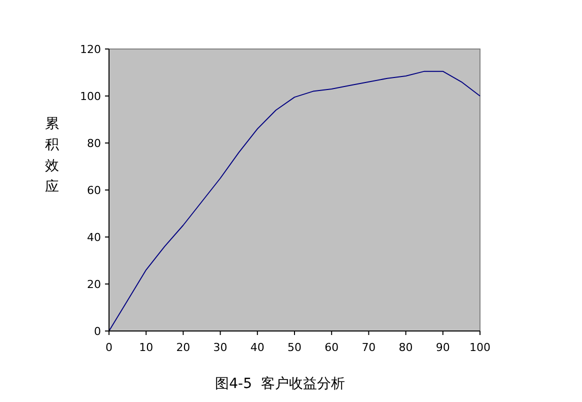  What do you see at coordinates (295, 347) in the screenshot?
I see `x-tick-label: 50` at bounding box center [295, 347].